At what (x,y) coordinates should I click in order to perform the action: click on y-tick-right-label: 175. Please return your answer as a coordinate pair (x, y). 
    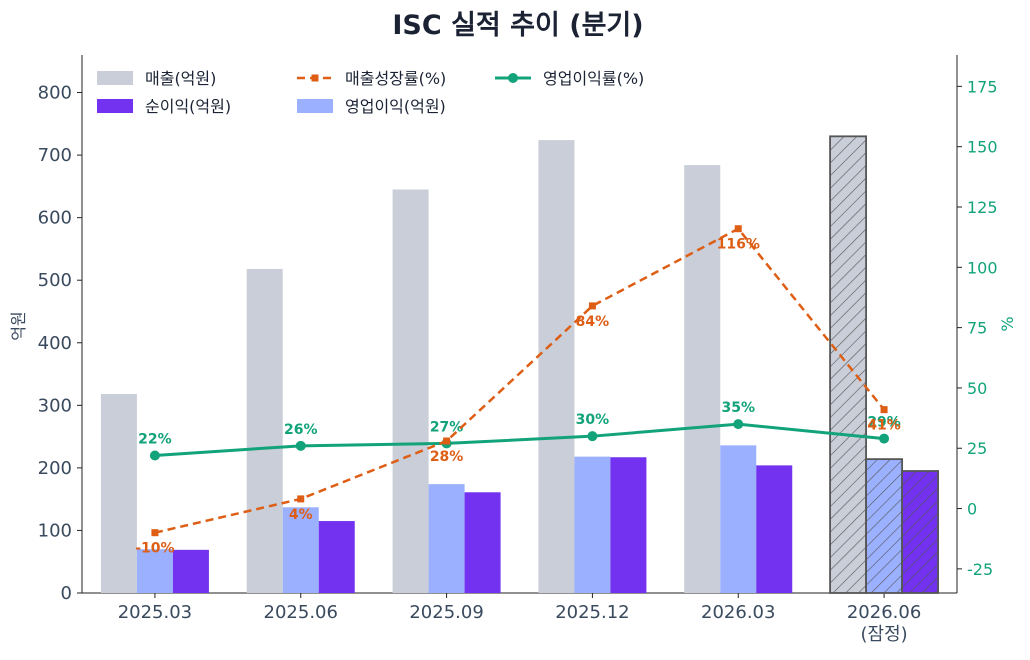
    Looking at the image, I should click on (982, 86).